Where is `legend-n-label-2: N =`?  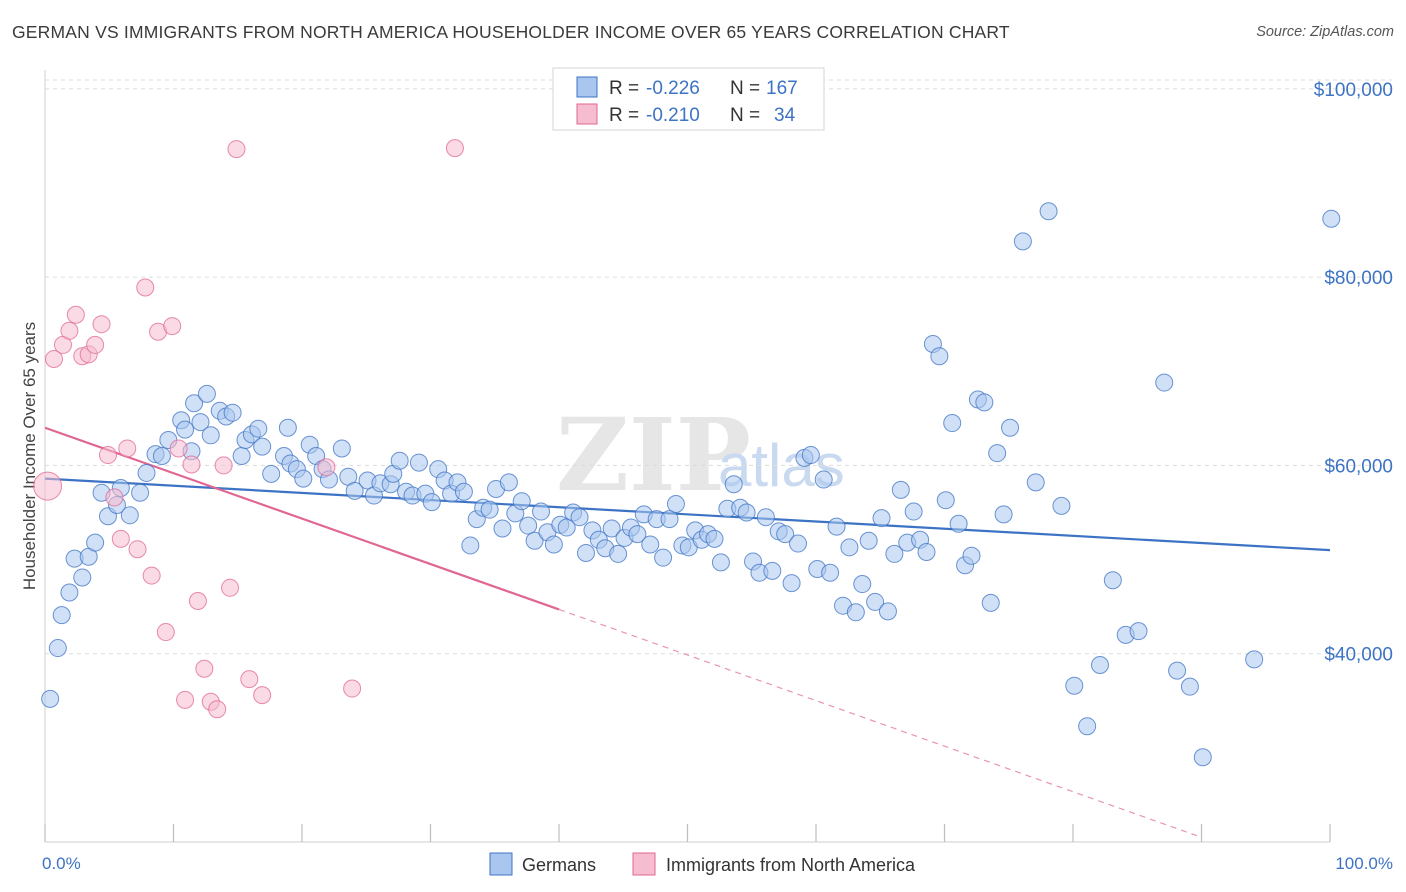 legend-n-label-2: N = is located at coordinates (745, 115).